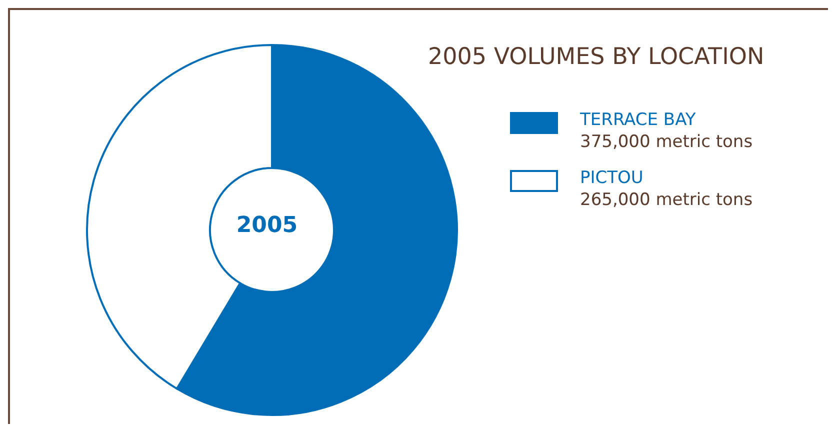 Image resolution: width=837 pixels, height=432 pixels. I want to click on text: 2005, so click(267, 225).